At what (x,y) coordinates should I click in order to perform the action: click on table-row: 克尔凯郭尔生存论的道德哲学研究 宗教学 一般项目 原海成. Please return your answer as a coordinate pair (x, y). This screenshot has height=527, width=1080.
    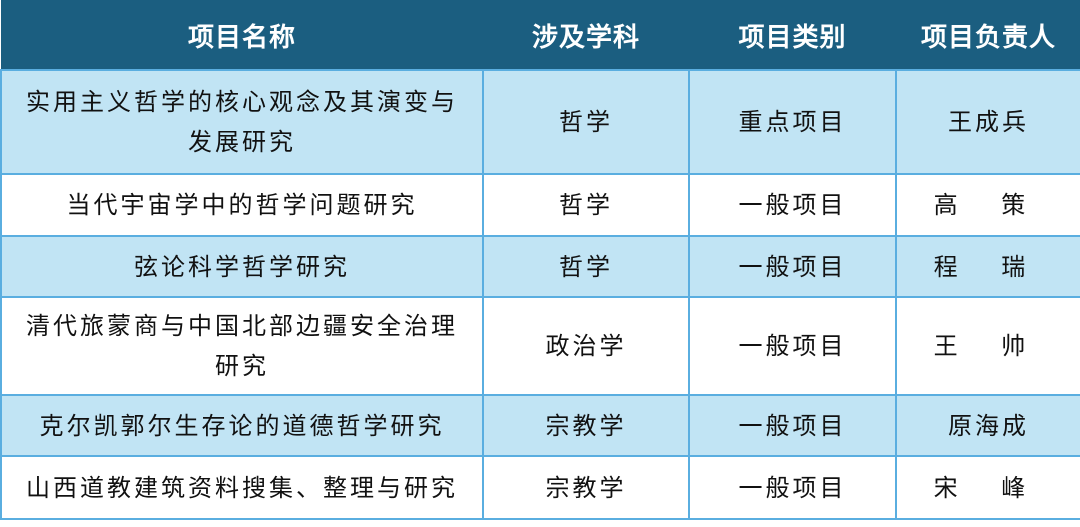
    Looking at the image, I should click on (540, 425).